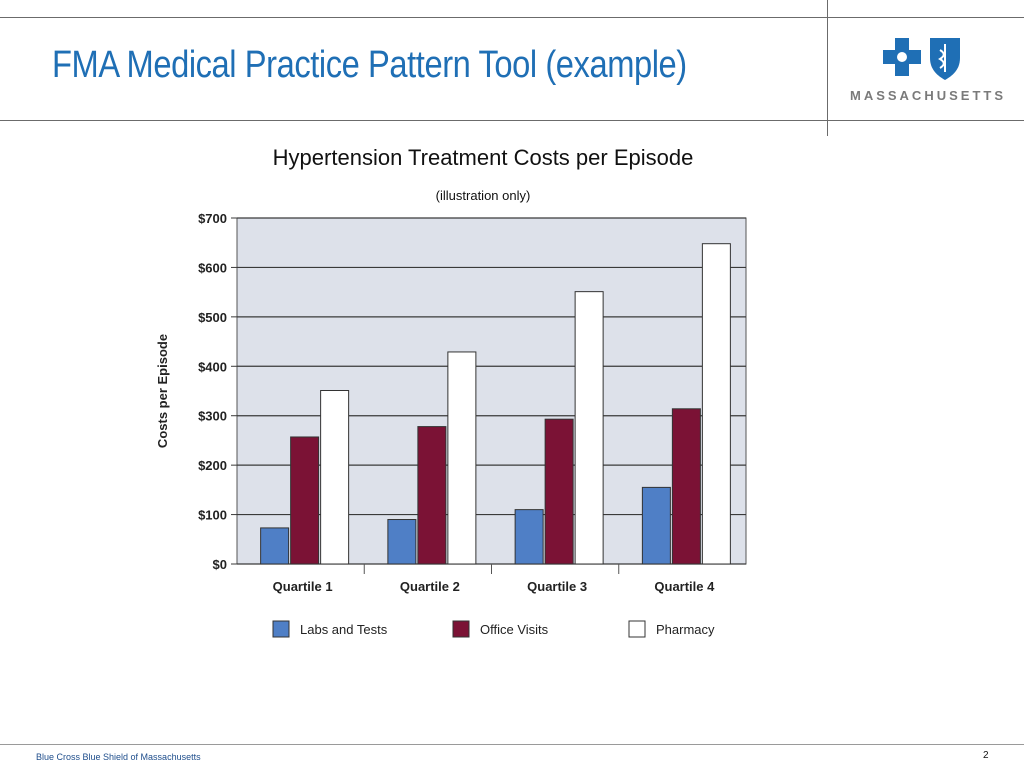 The height and width of the screenshot is (768, 1024). Describe the element at coordinates (430, 586) in the screenshot. I see `x-tick-label: Quartile 2` at that location.